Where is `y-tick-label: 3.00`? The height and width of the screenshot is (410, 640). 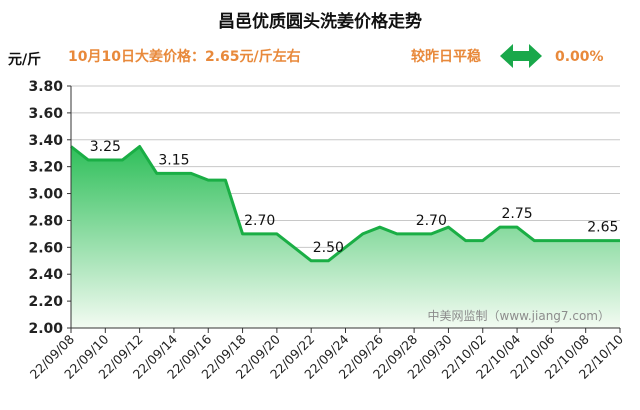 y-tick-label: 3.00 is located at coordinates (45, 195).